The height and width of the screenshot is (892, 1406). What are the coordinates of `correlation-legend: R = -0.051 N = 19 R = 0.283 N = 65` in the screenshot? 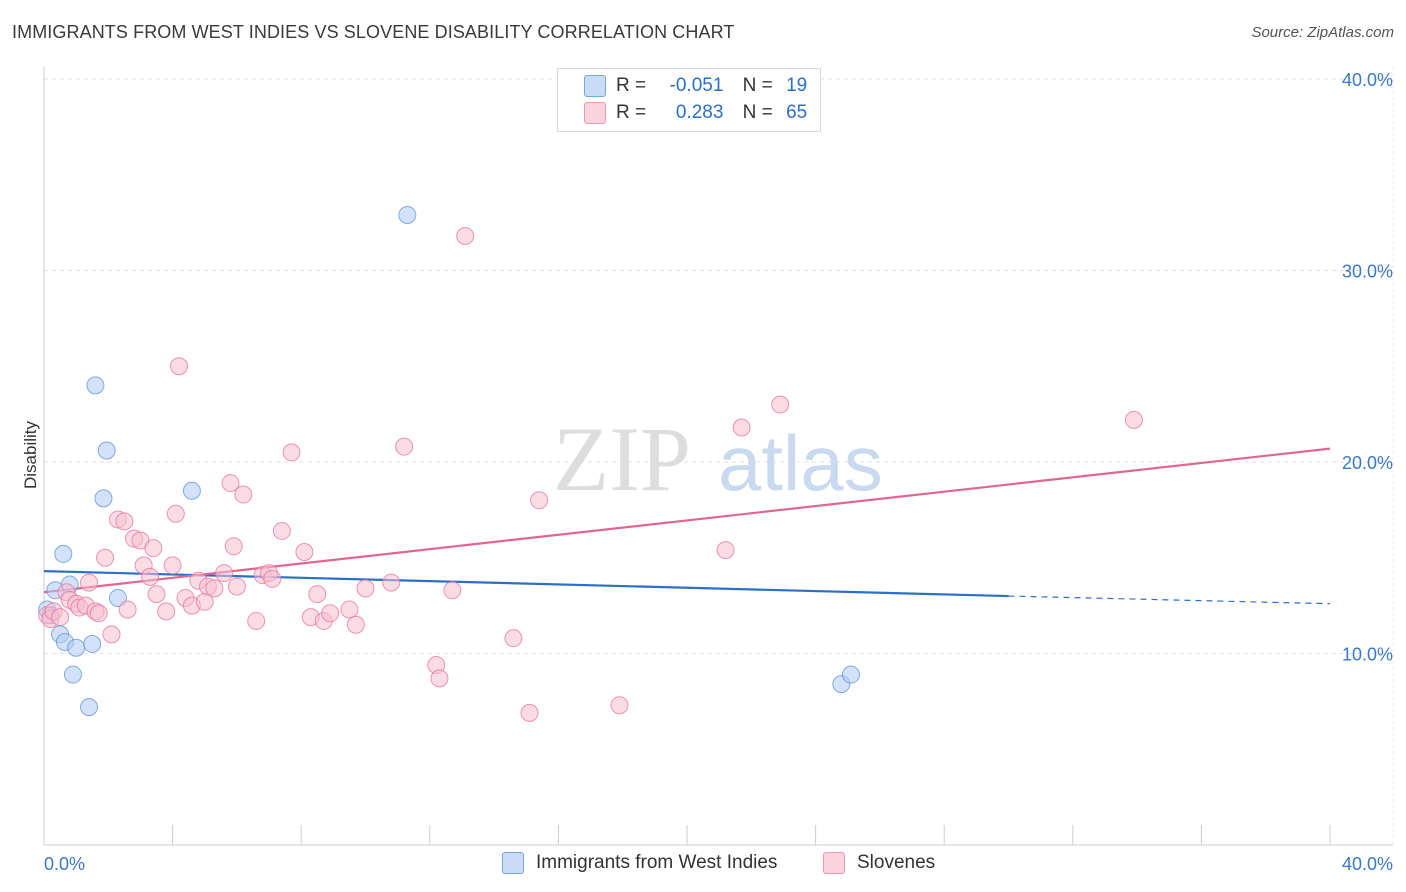 It's located at (689, 100).